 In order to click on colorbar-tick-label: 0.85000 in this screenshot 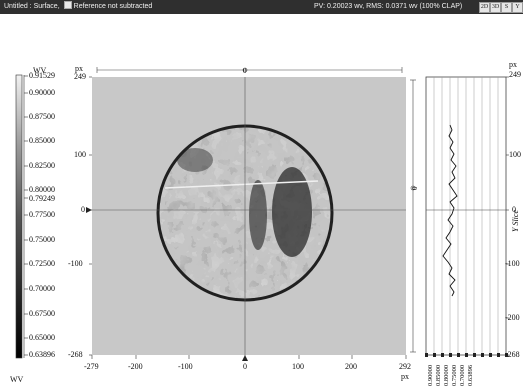, I will do `click(42, 140)`.